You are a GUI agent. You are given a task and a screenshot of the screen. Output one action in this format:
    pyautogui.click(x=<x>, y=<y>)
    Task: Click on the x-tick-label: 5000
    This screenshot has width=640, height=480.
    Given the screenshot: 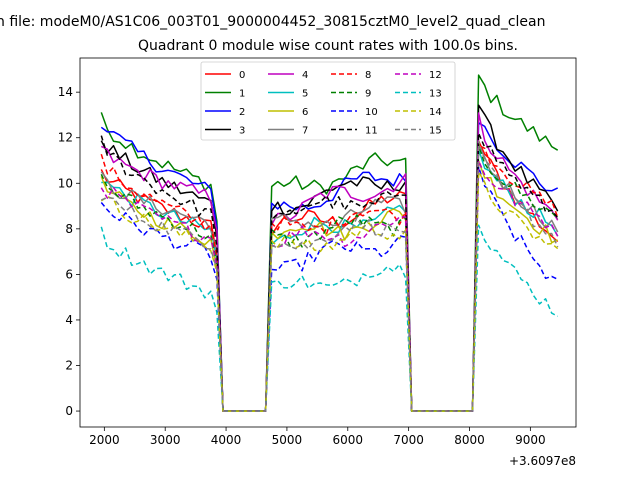 What is the action you would take?
    pyautogui.click(x=287, y=440)
    